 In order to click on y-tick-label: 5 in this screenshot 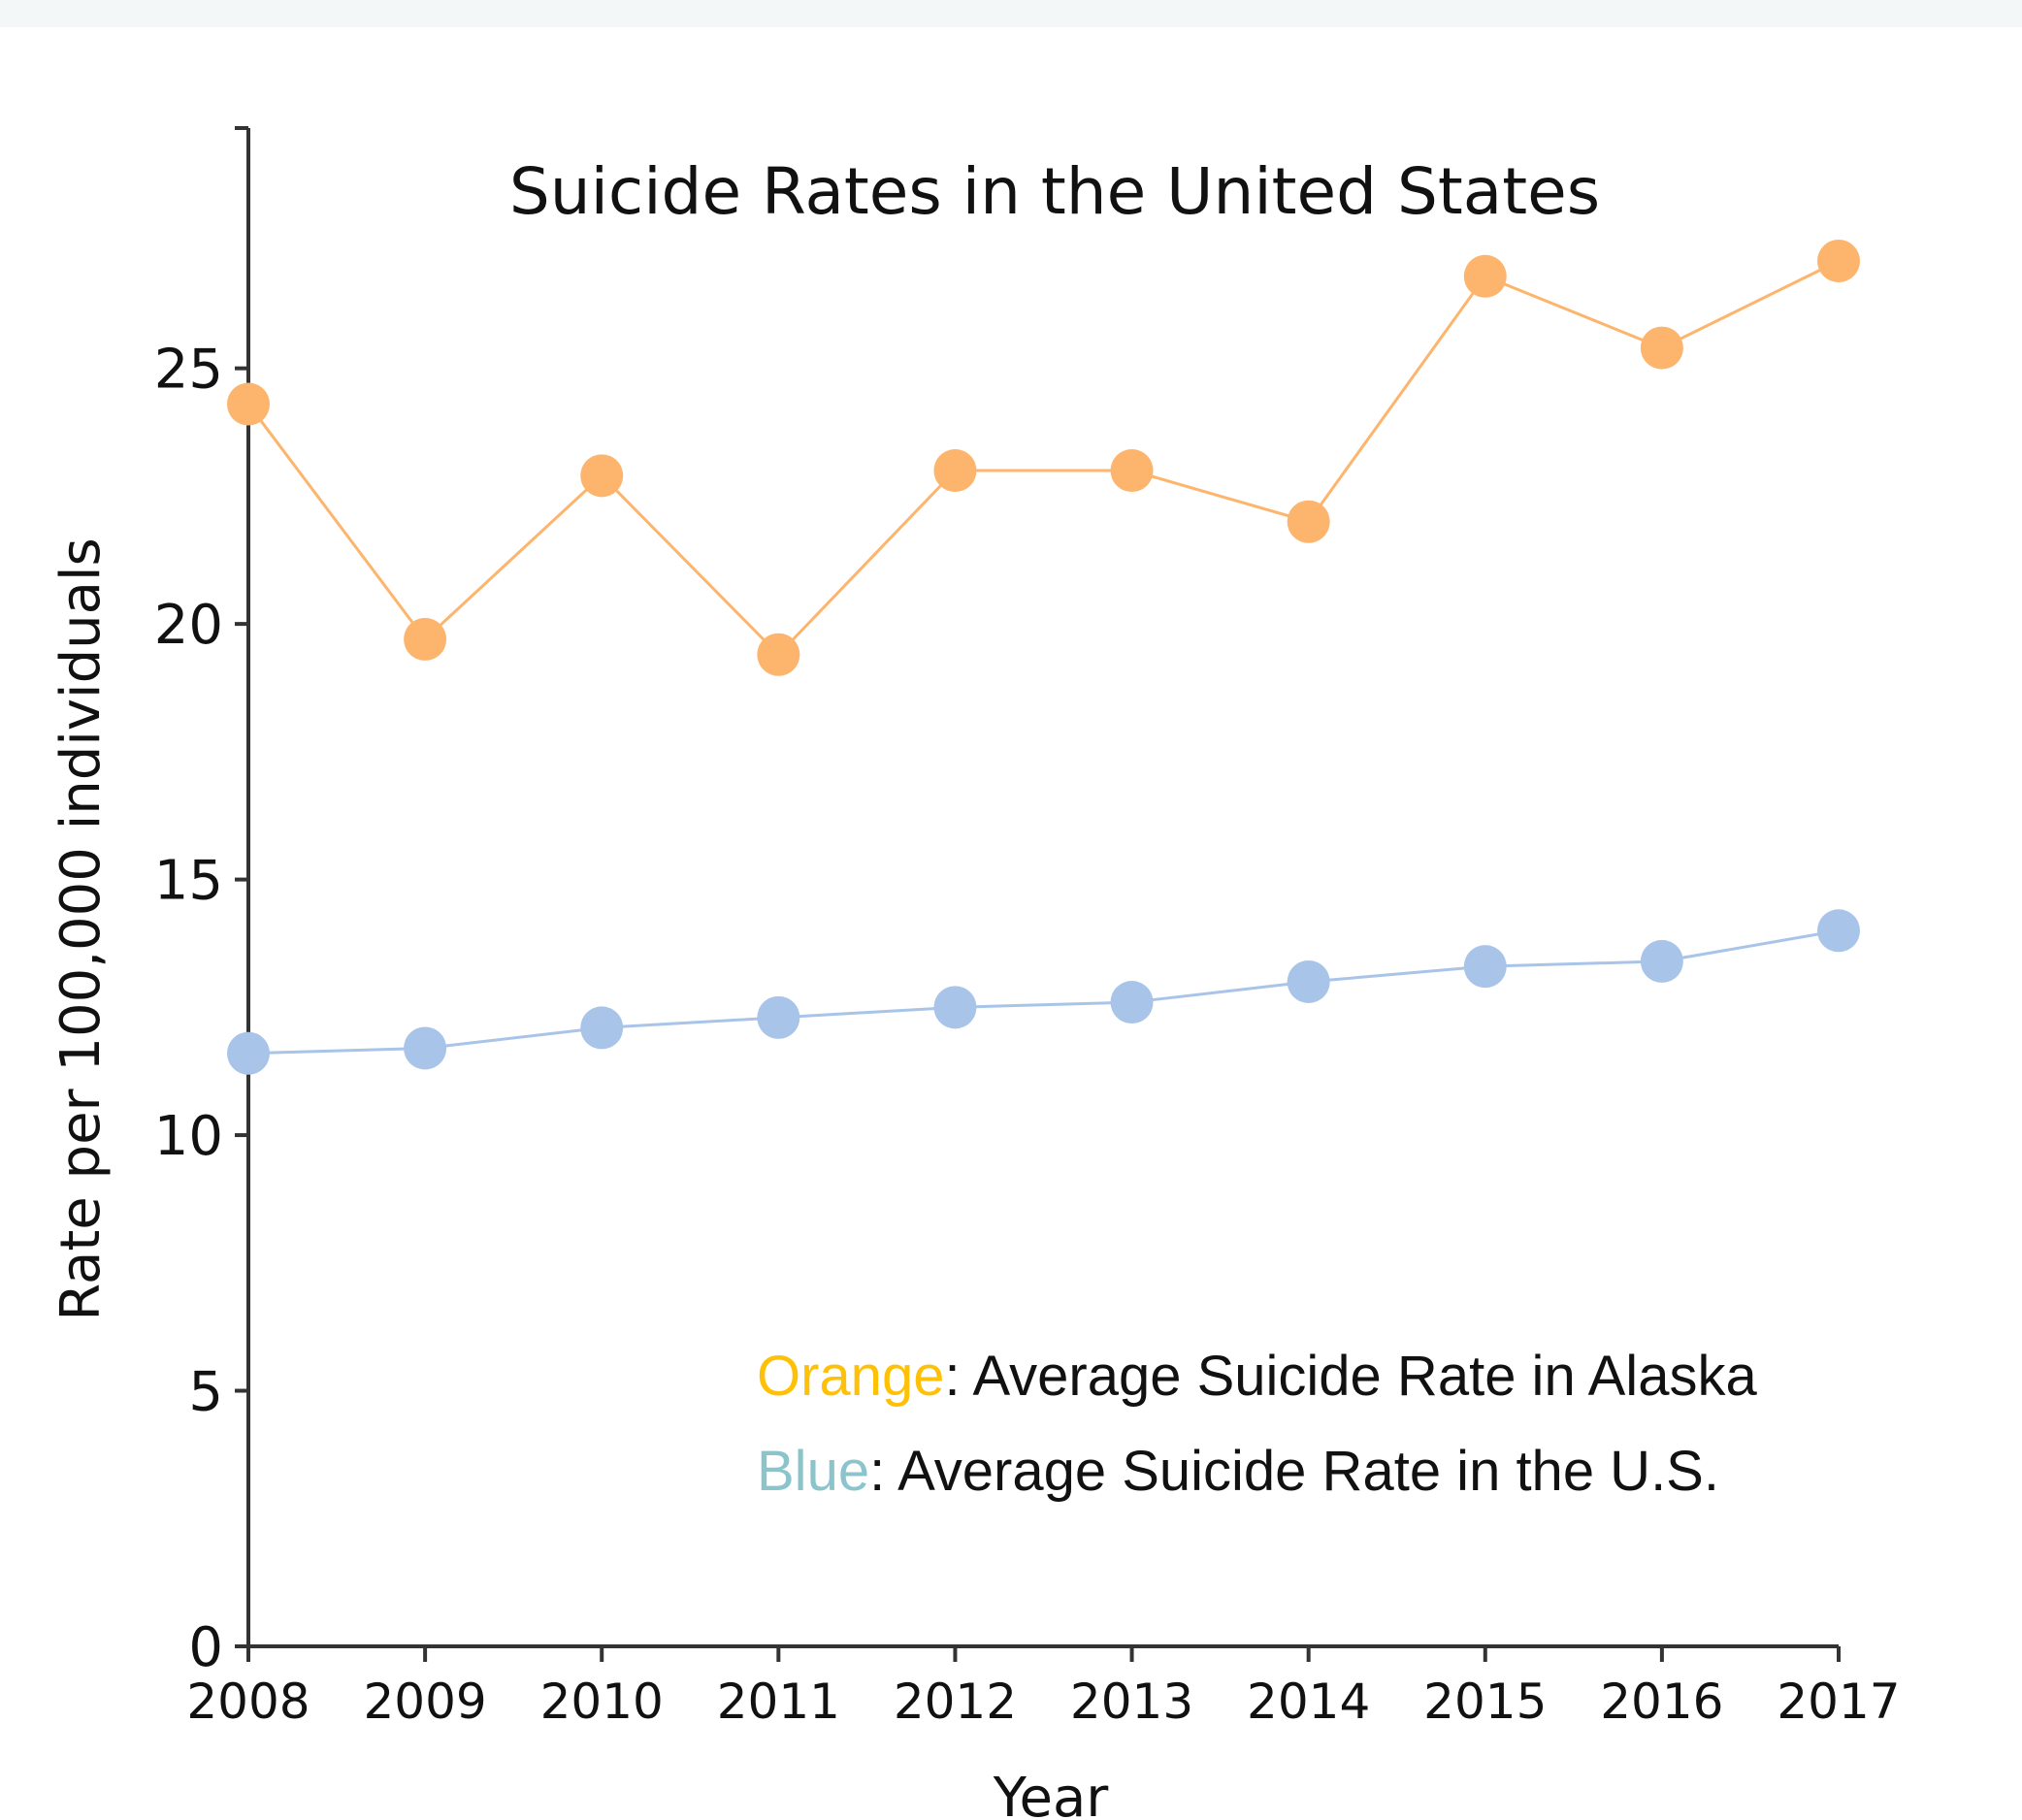, I will do `click(205, 1392)`.